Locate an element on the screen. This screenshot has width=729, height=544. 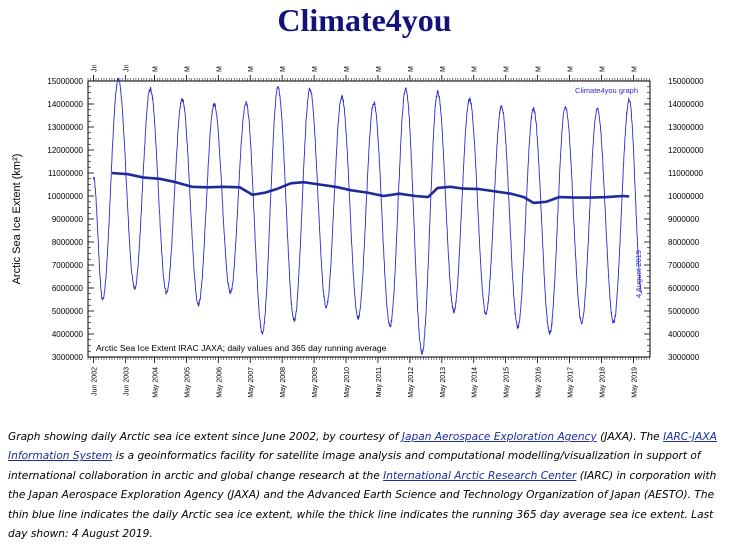
y-tick-label-left: 12000000 is located at coordinates (65, 150).